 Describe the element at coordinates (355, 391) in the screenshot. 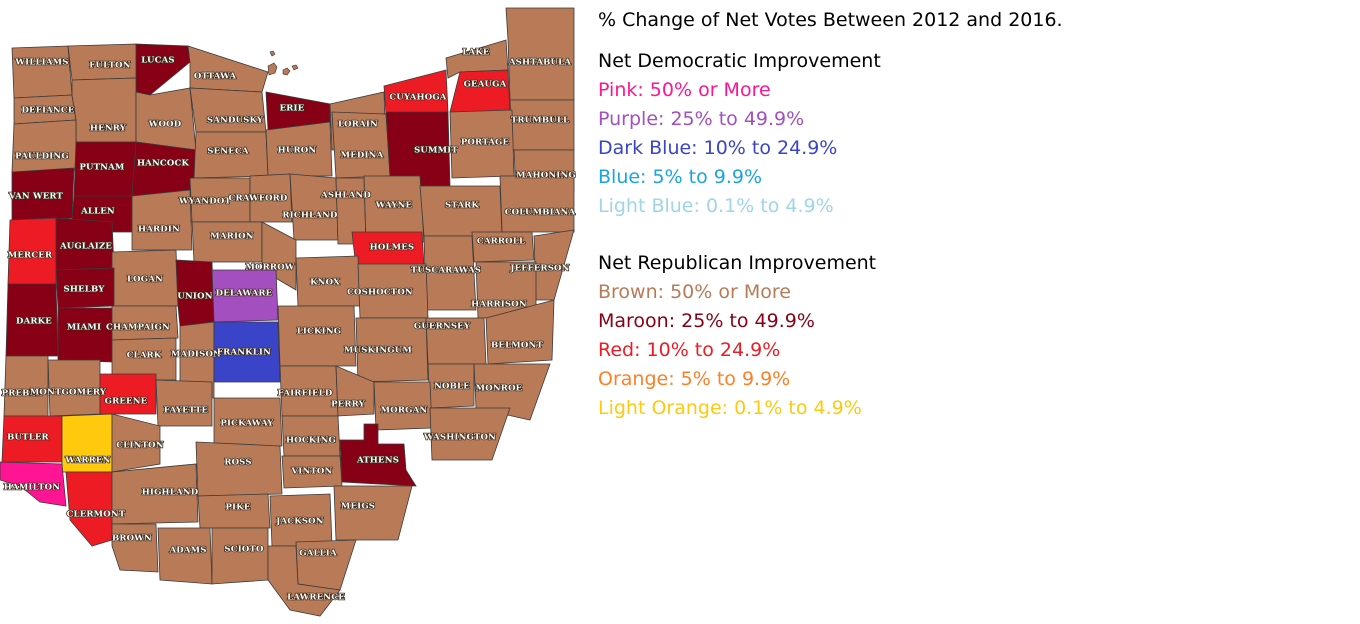

I see `county-perry` at that location.